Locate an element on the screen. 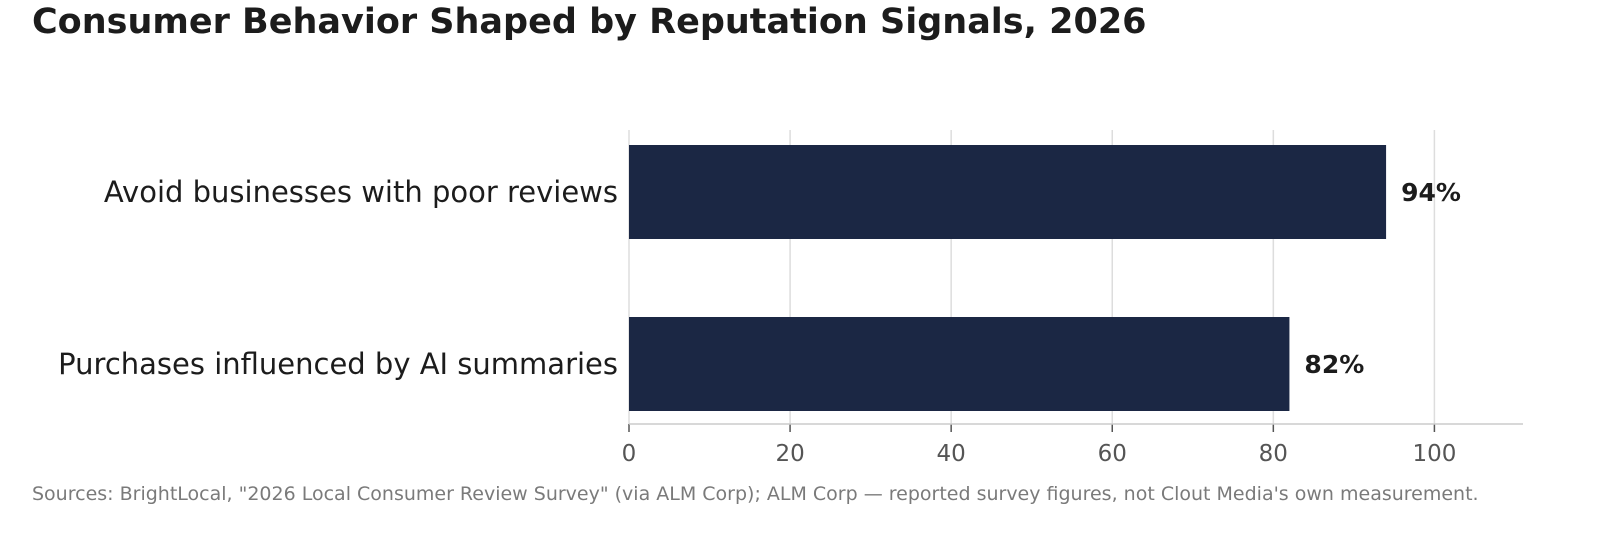 This screenshot has height=540, width=1600. category-label-1: Avoid businesses with poor reviews is located at coordinates (361, 192).